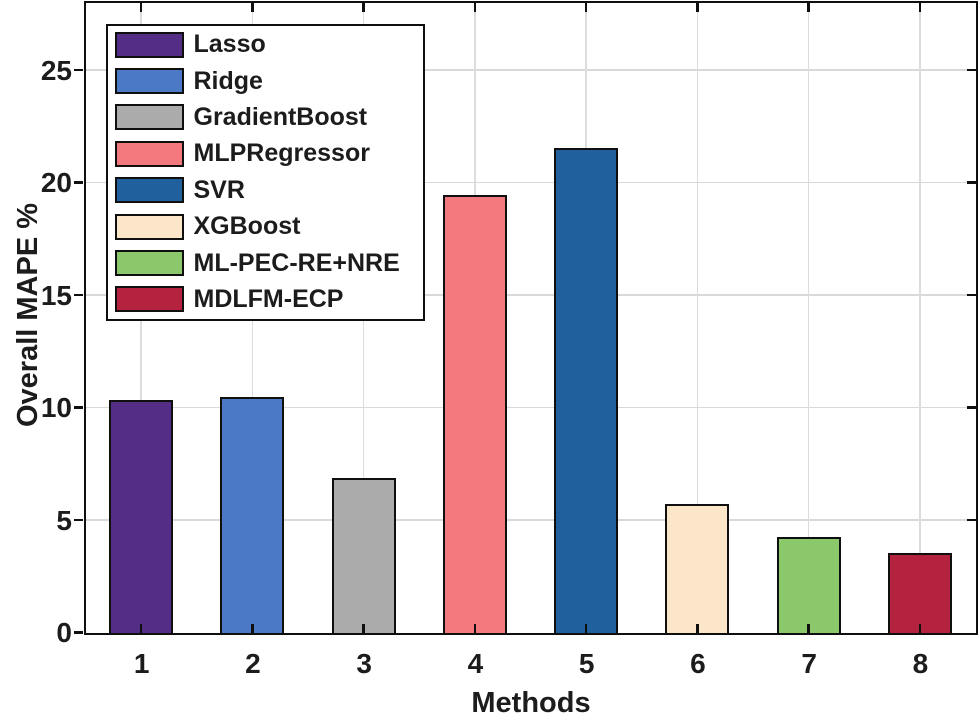 The image size is (980, 723). What do you see at coordinates (296, 262) in the screenshot?
I see `legend-label: ML-PEC-RE+NRE` at bounding box center [296, 262].